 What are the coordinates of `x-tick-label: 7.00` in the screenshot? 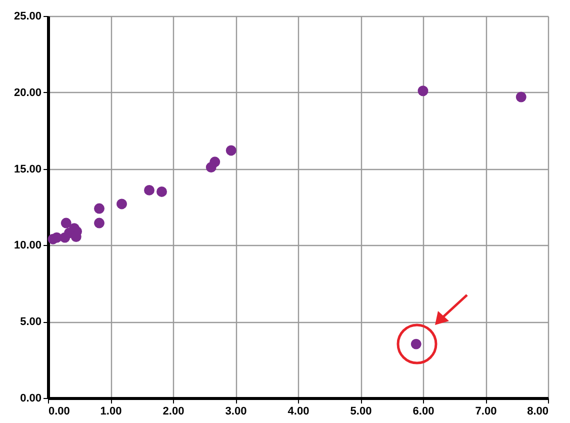 It's located at (486, 412).